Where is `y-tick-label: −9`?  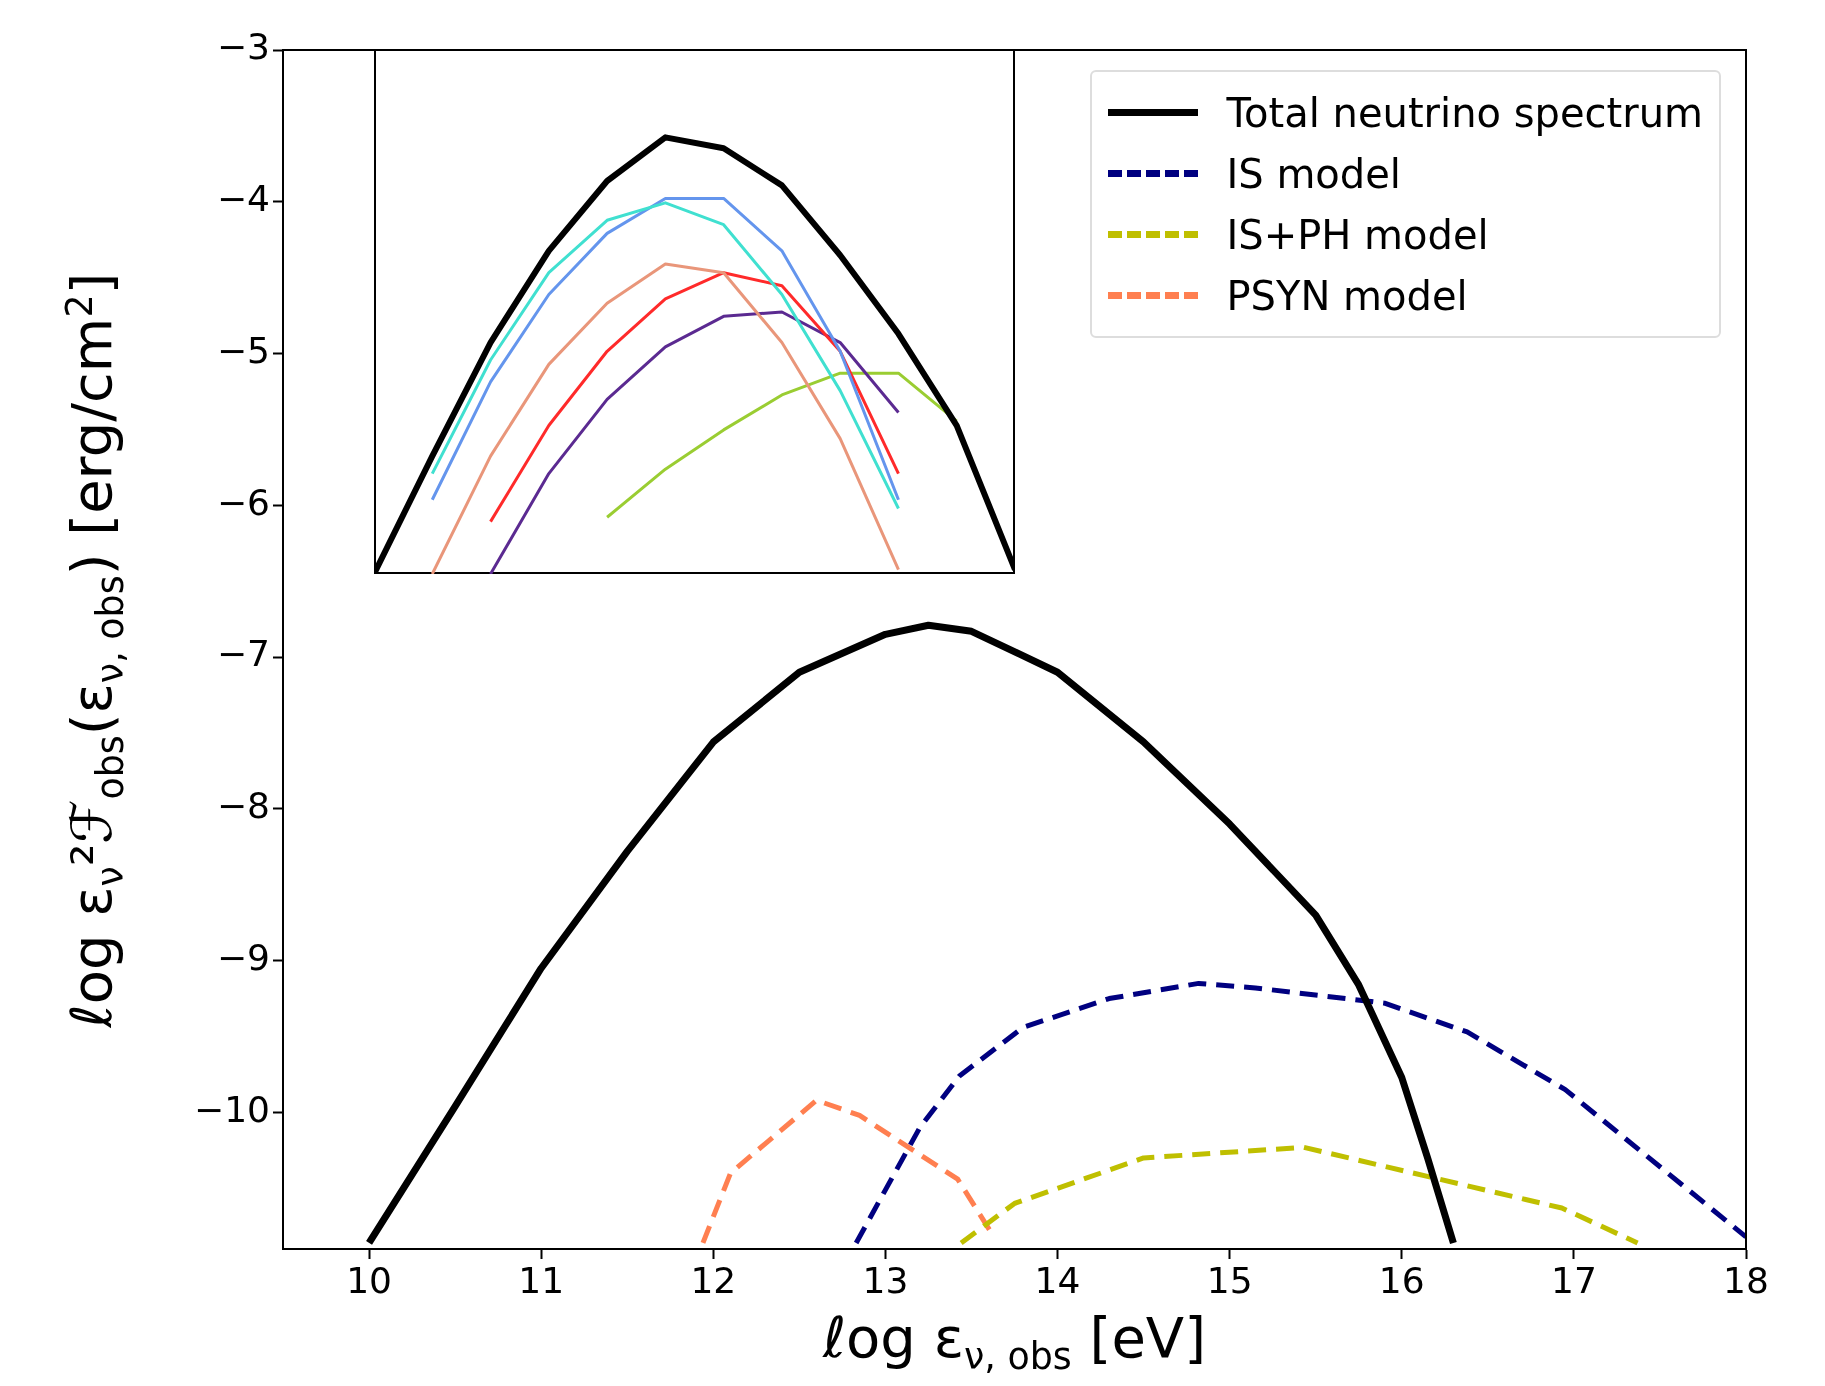
y-tick-label: −9 is located at coordinates (243, 957).